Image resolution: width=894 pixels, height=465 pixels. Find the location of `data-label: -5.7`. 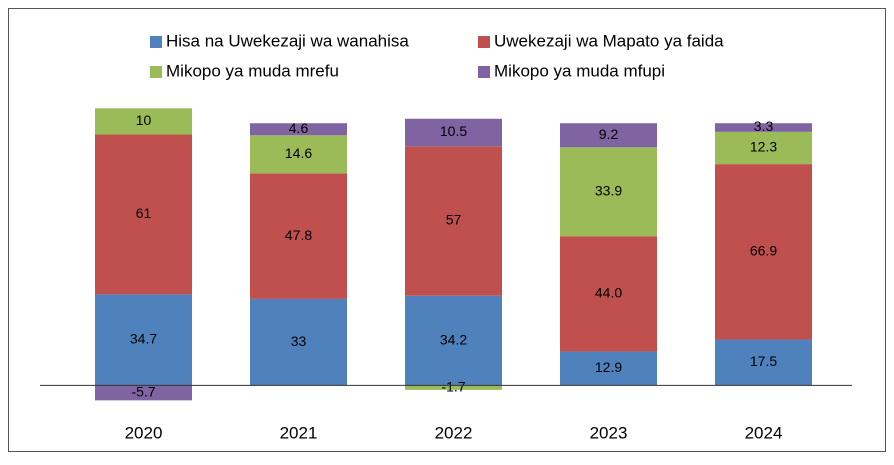

data-label: -5.7 is located at coordinates (143, 392).